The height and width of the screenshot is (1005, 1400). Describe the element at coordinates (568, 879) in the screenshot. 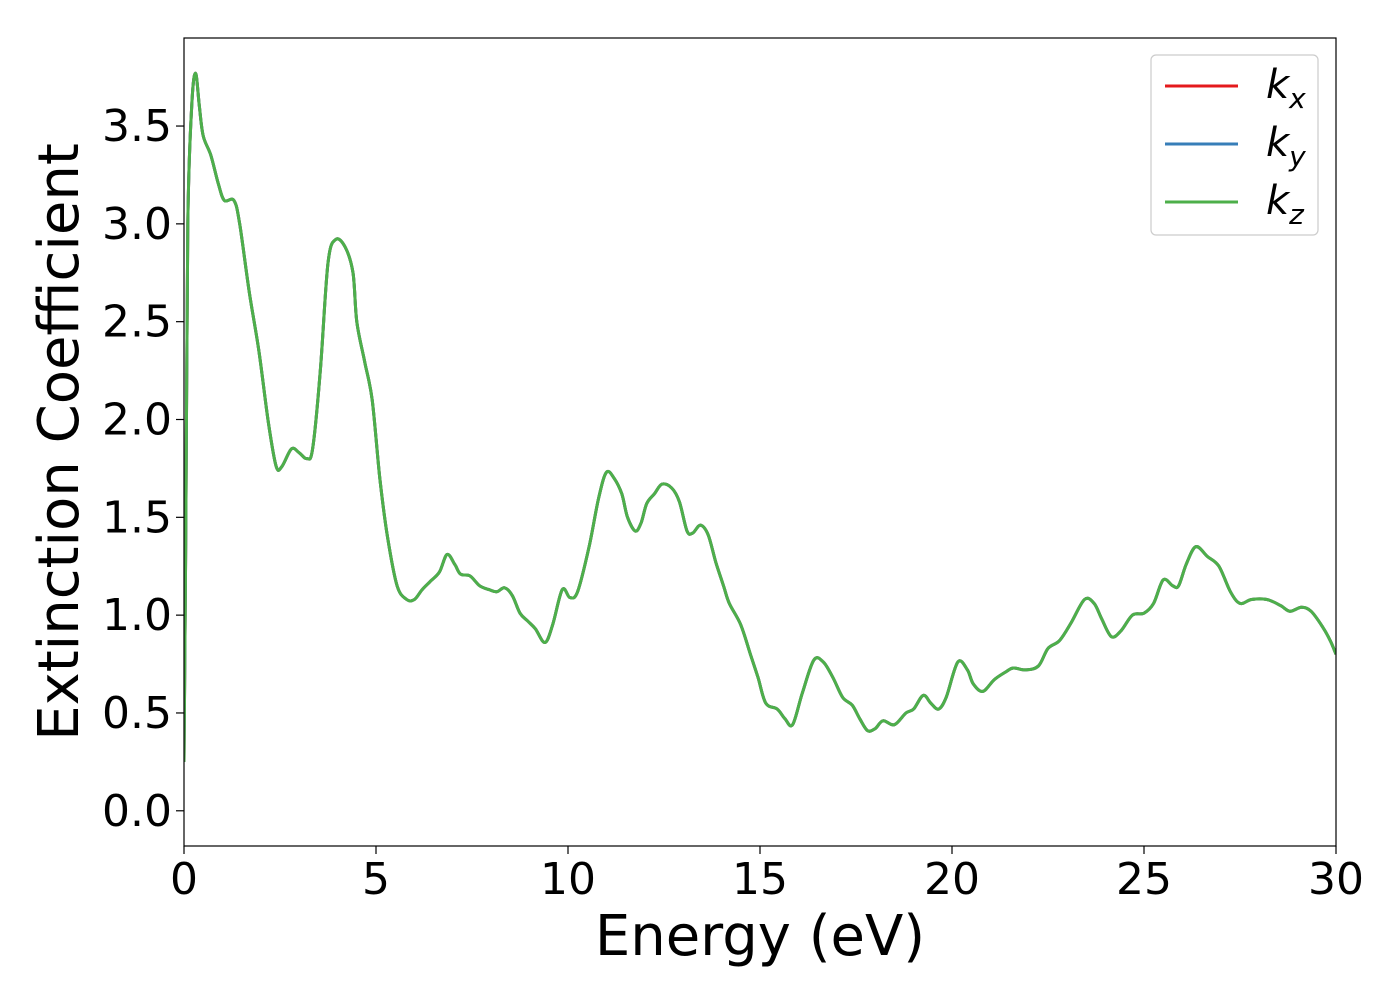

I see `x-tick-label: 10` at that location.